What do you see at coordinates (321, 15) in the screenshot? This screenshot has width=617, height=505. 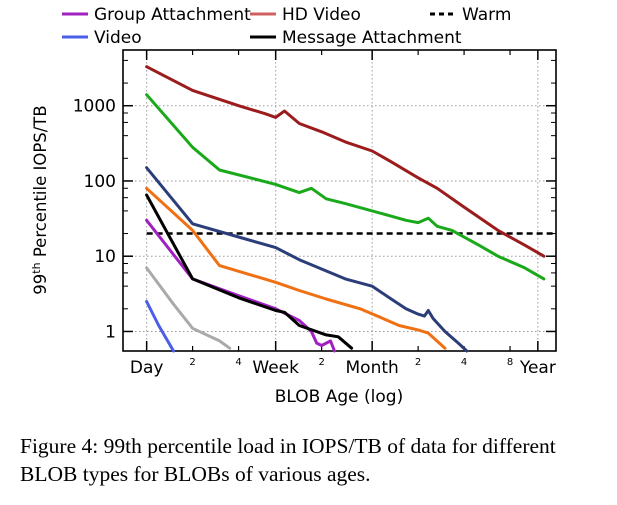 I see `legend-label: HD Video` at bounding box center [321, 15].